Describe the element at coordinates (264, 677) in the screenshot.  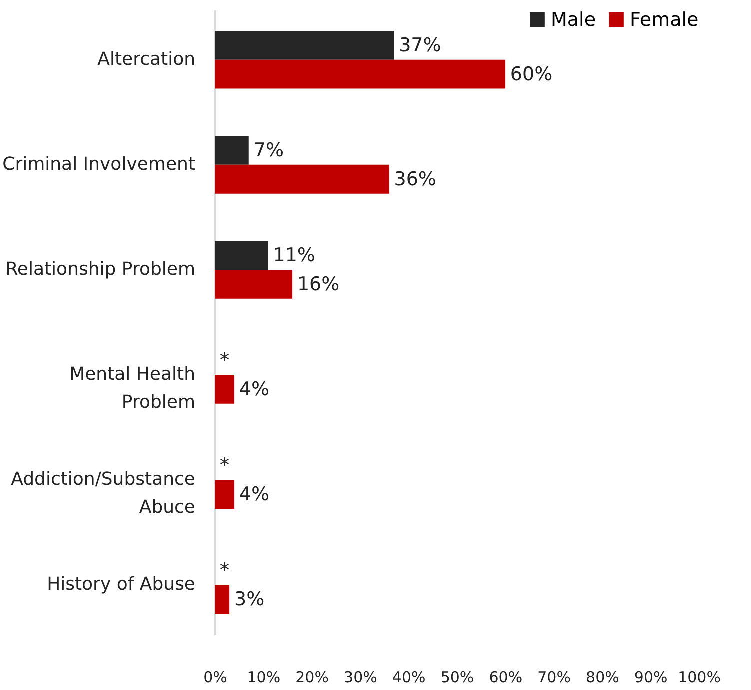
I see `x-tick-label: 10%` at that location.